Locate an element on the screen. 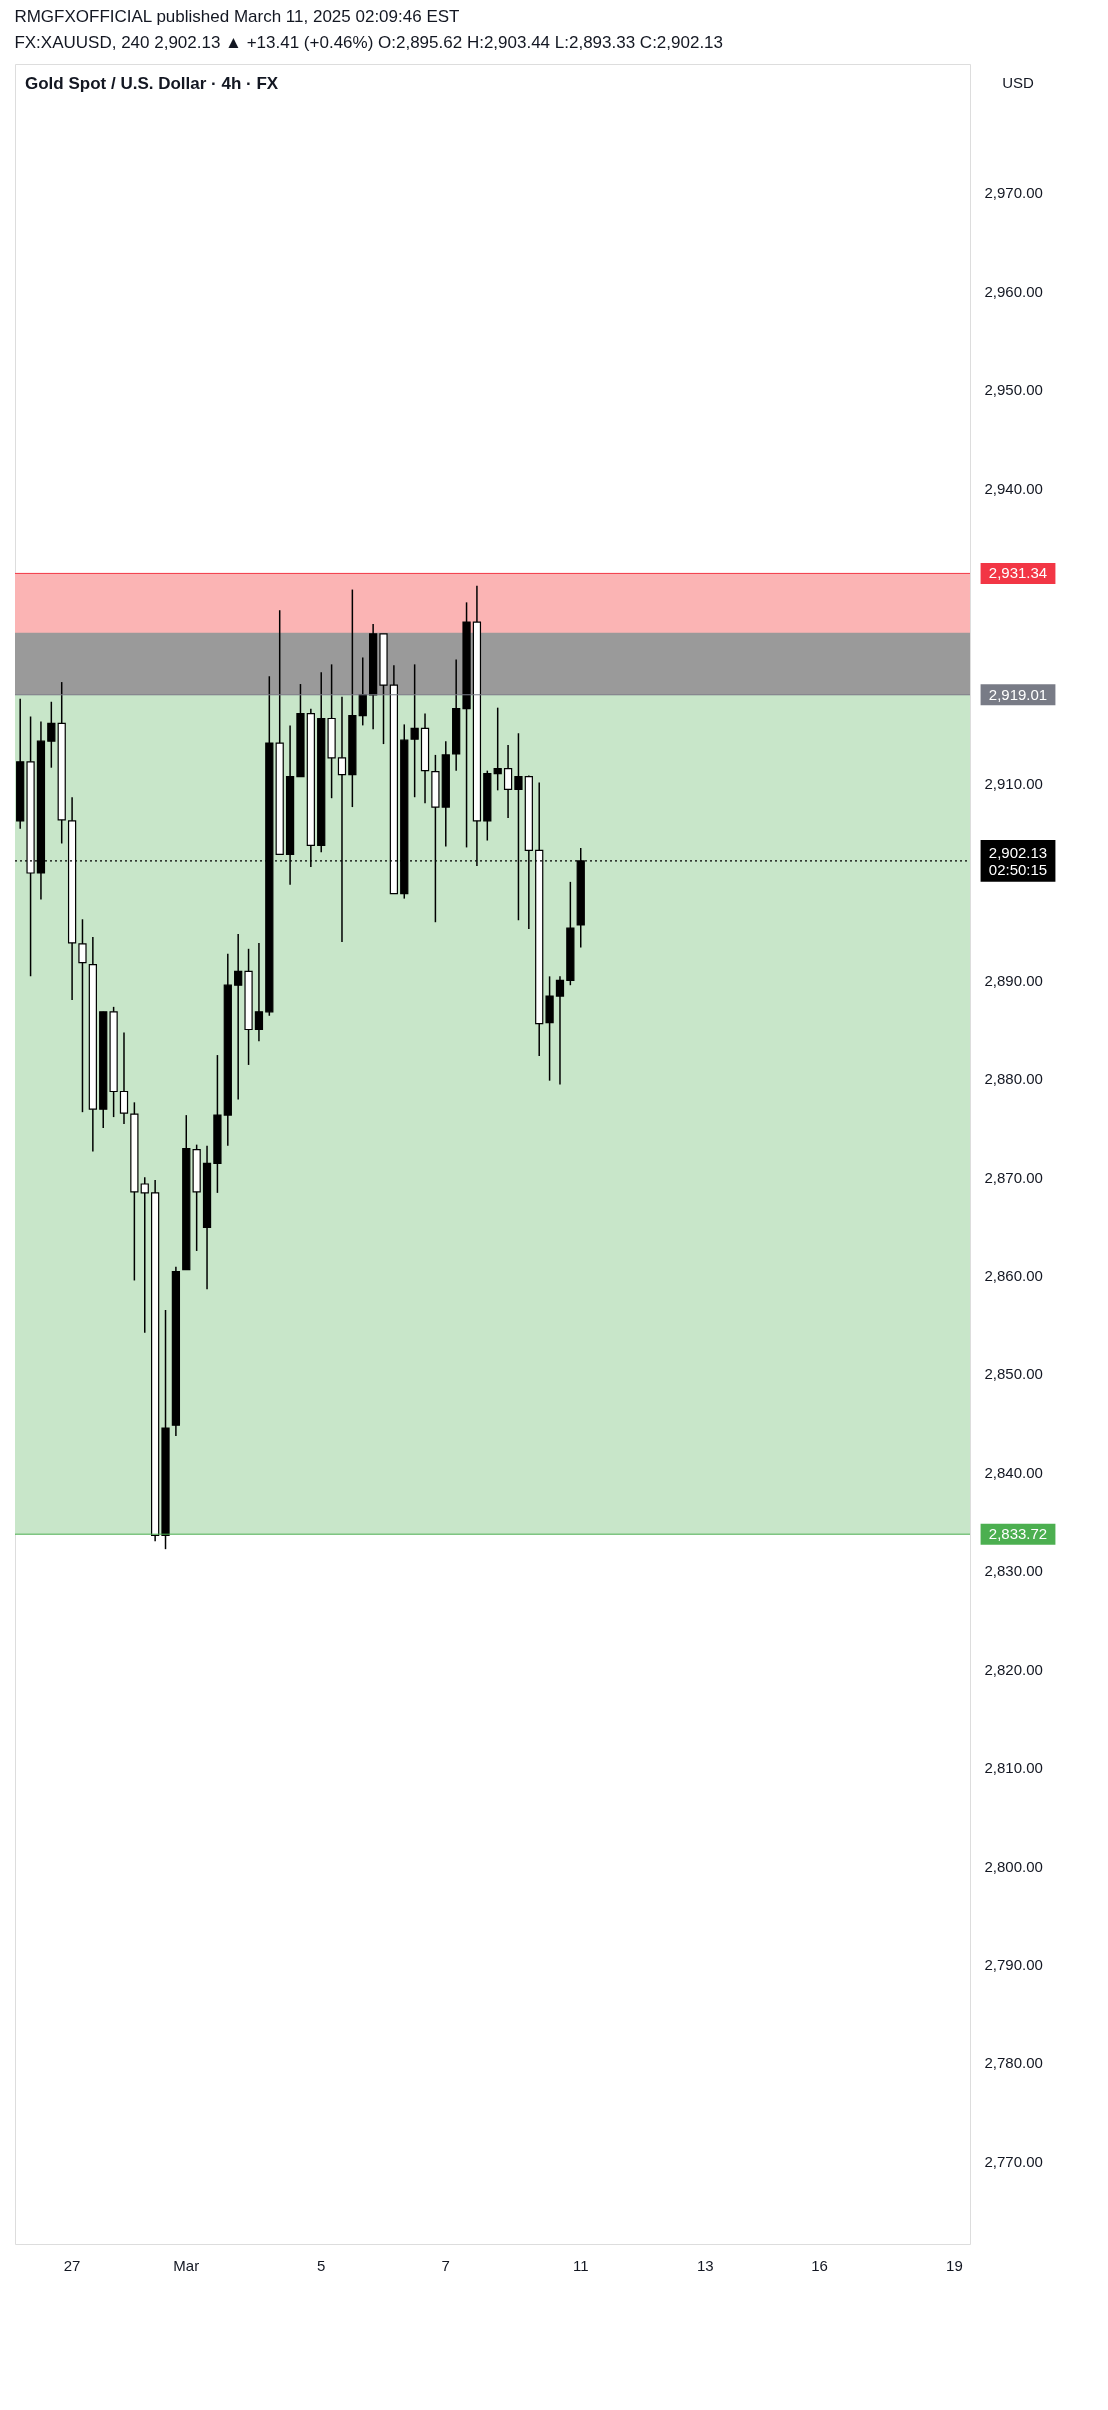 This screenshot has height=2410, width=1108. x-tick-label: Mar is located at coordinates (186, 2265).